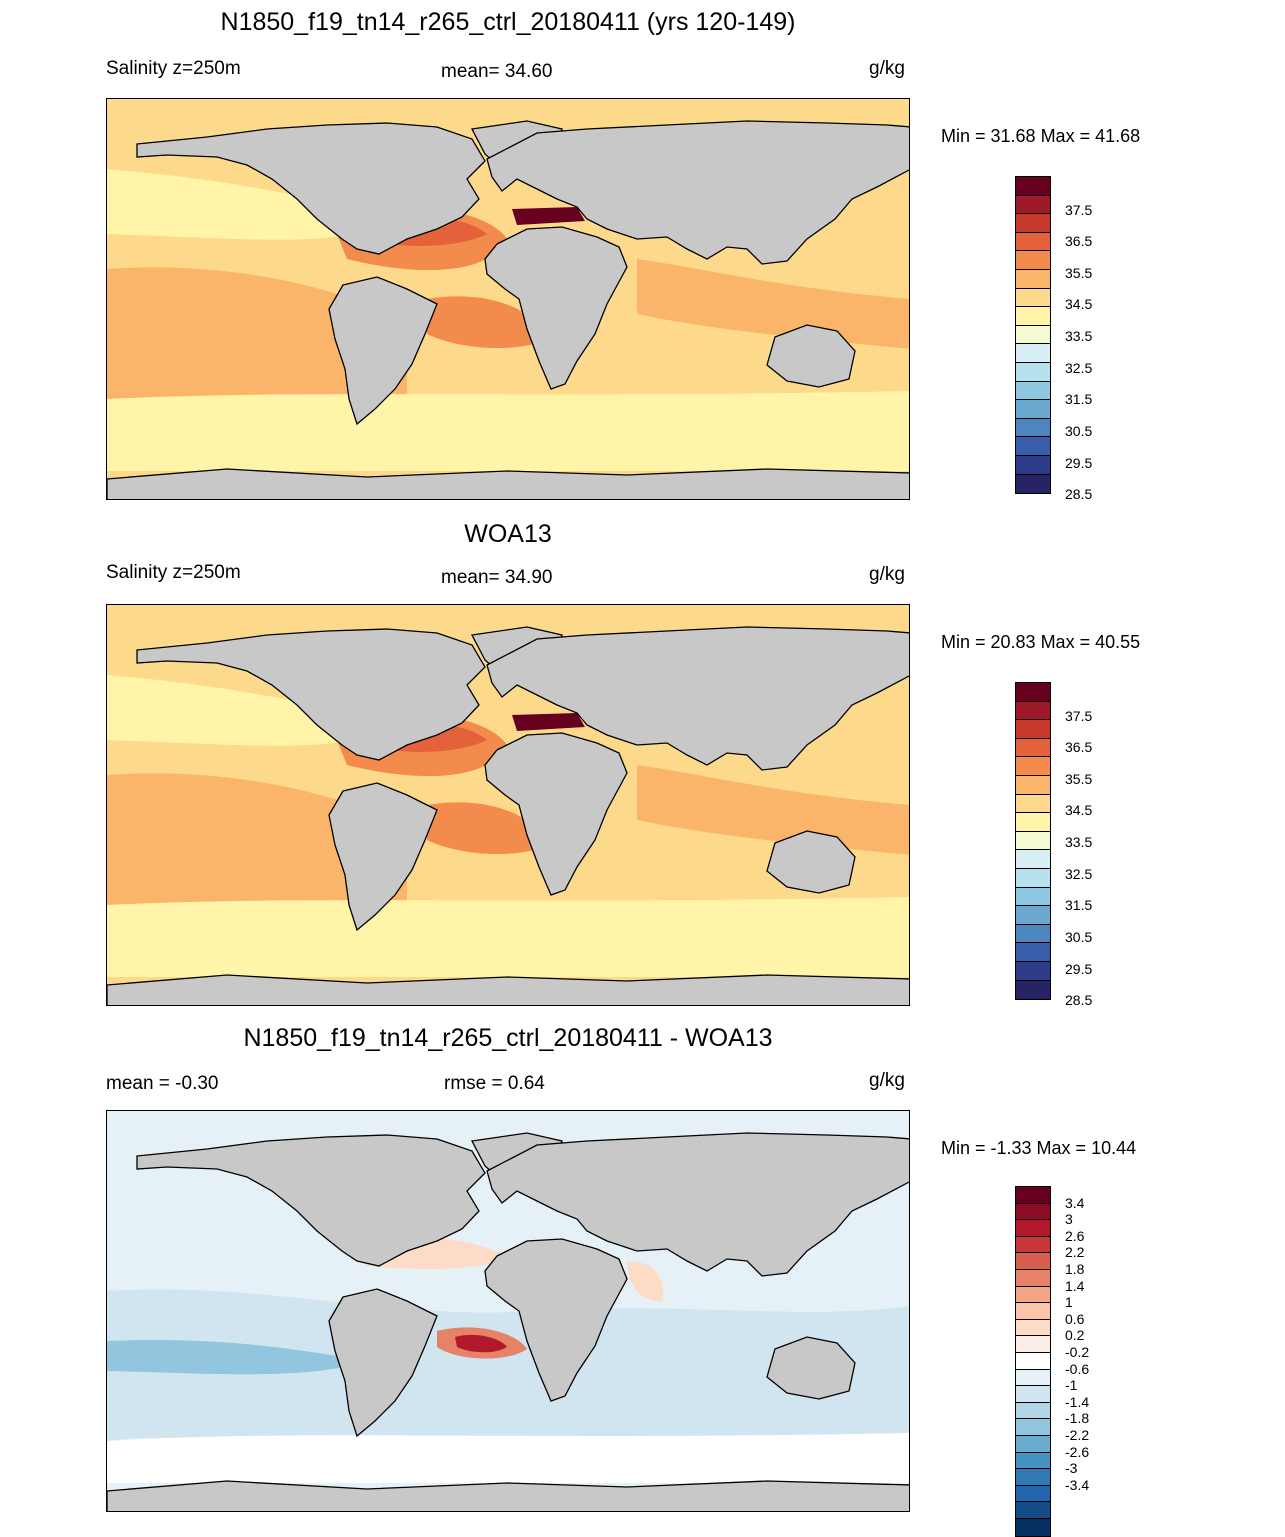  What do you see at coordinates (494, 1083) in the screenshot?
I see `rmse-label: rmse = 0.64` at bounding box center [494, 1083].